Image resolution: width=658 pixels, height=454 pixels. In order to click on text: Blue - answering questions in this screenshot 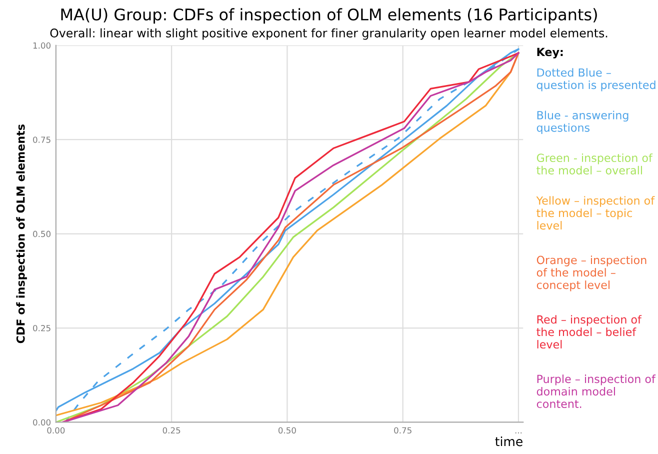, I will do `click(582, 122)`.